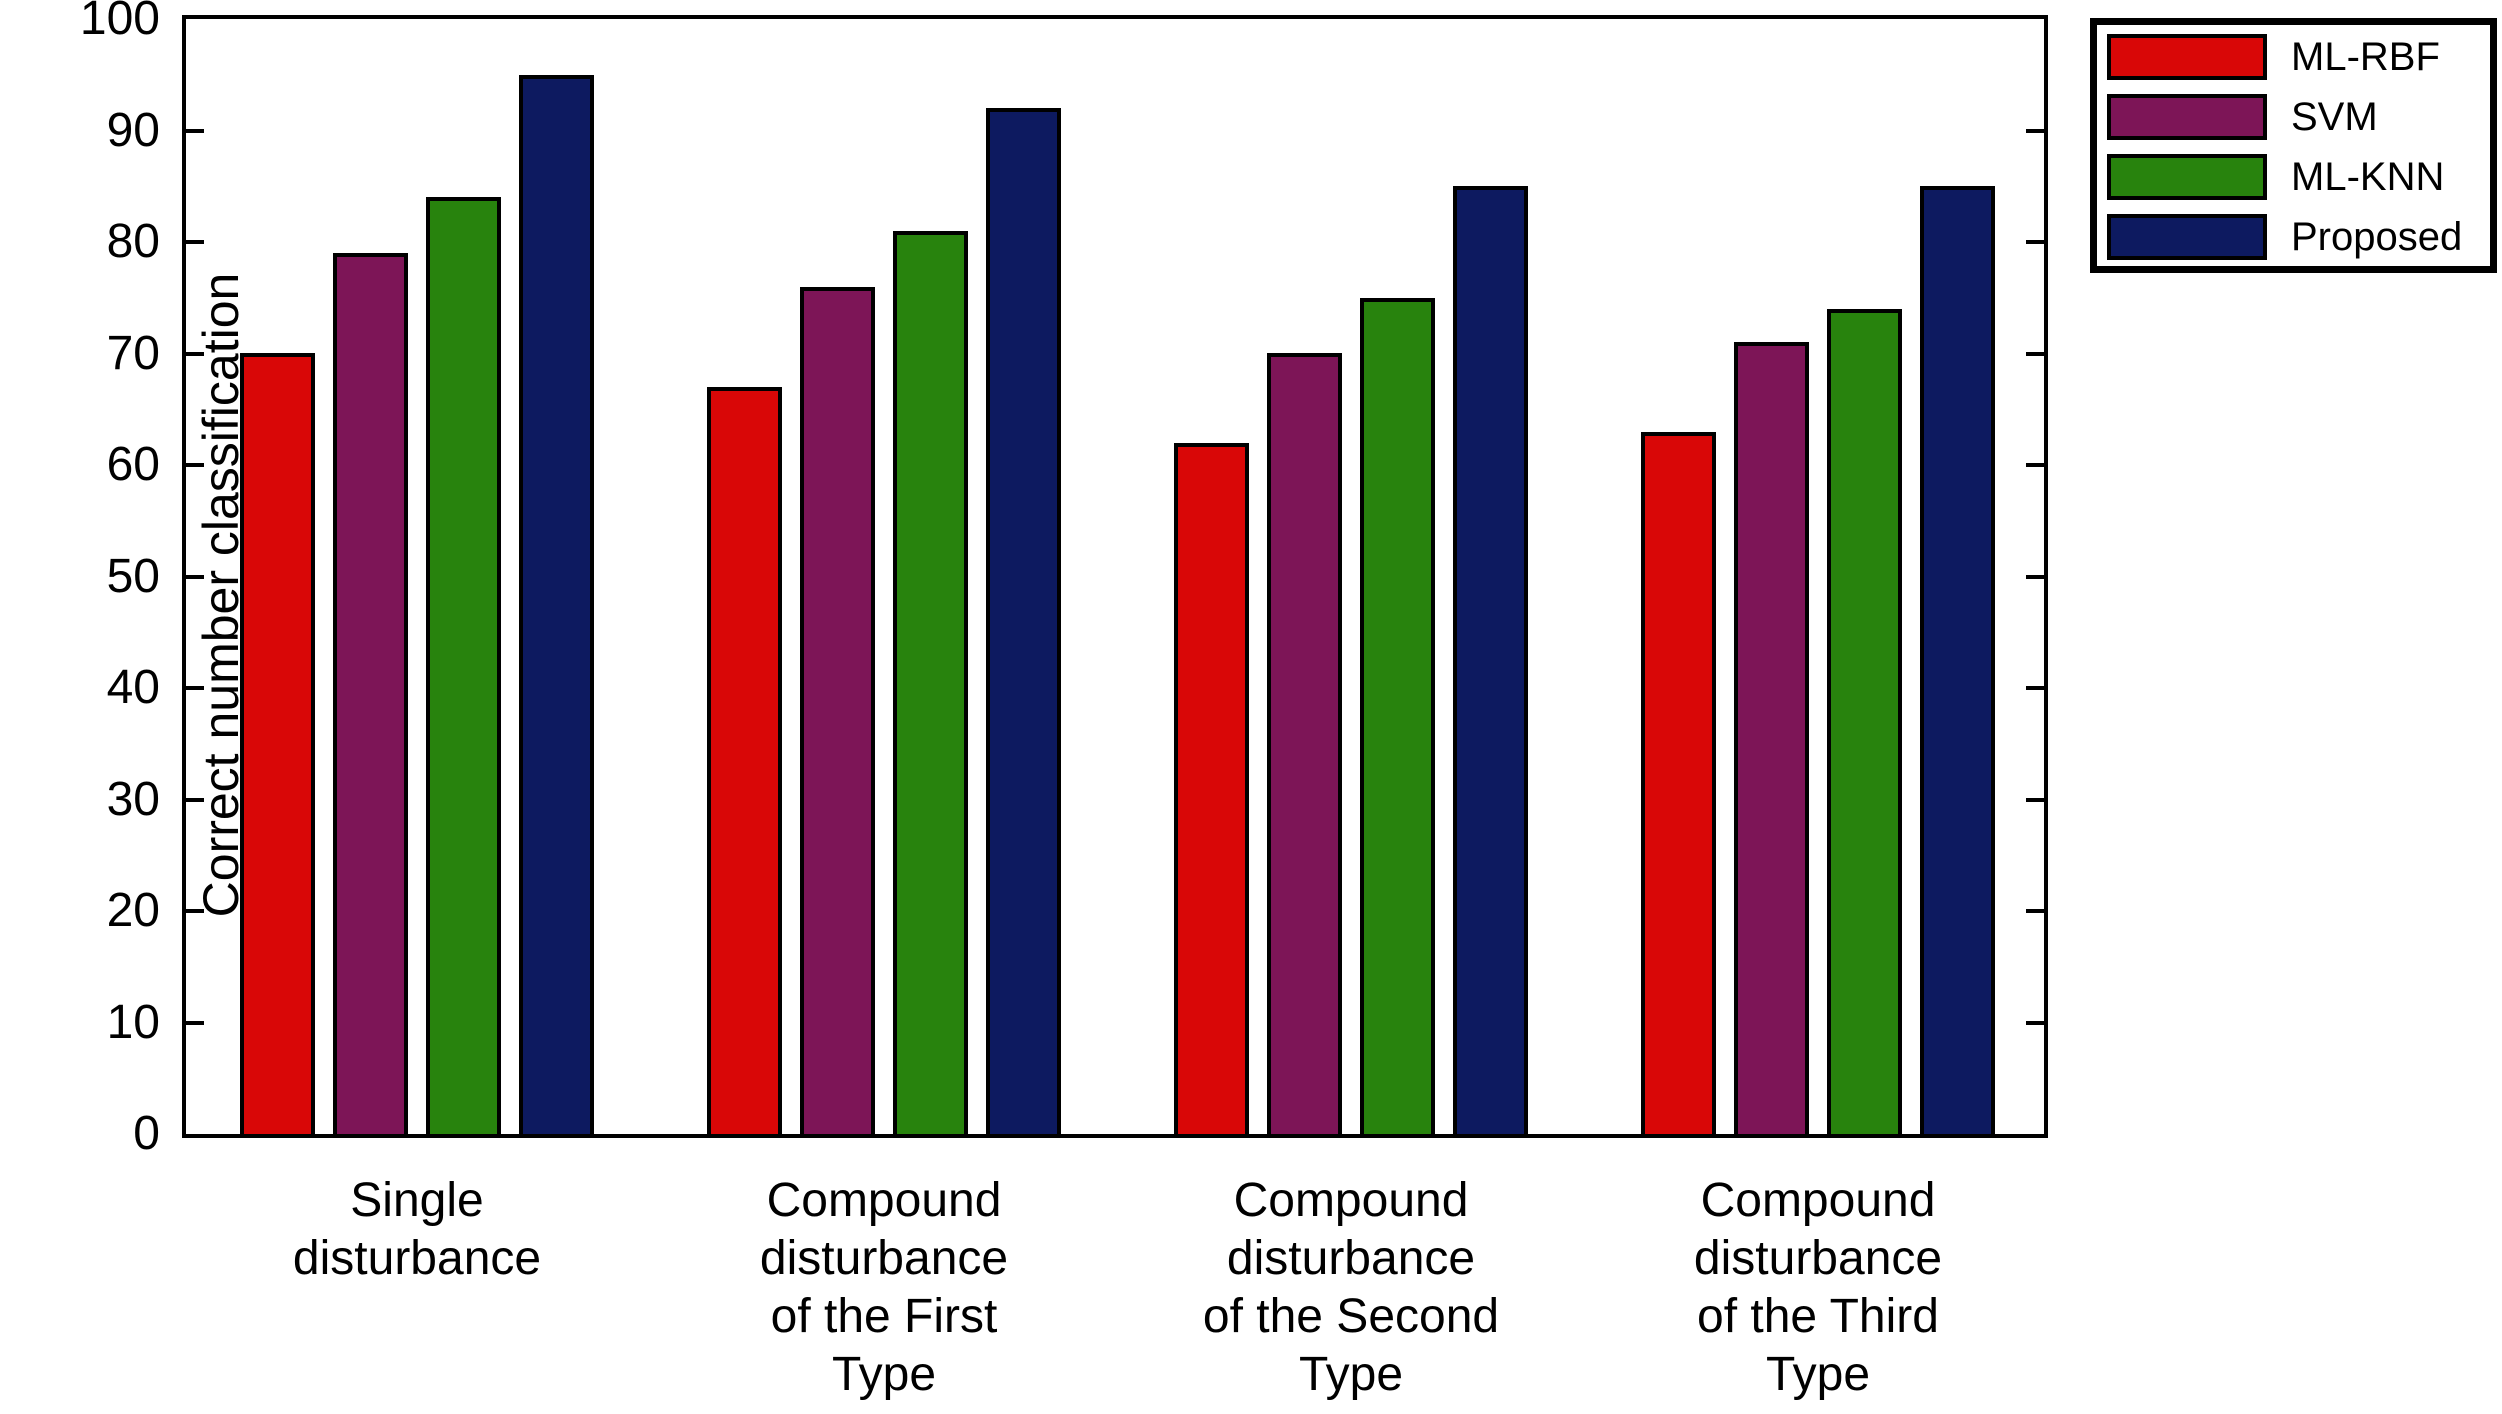 This screenshot has width=2502, height=1414. What do you see at coordinates (1397, 716) in the screenshot?
I see `bar-ml-knn-group3` at bounding box center [1397, 716].